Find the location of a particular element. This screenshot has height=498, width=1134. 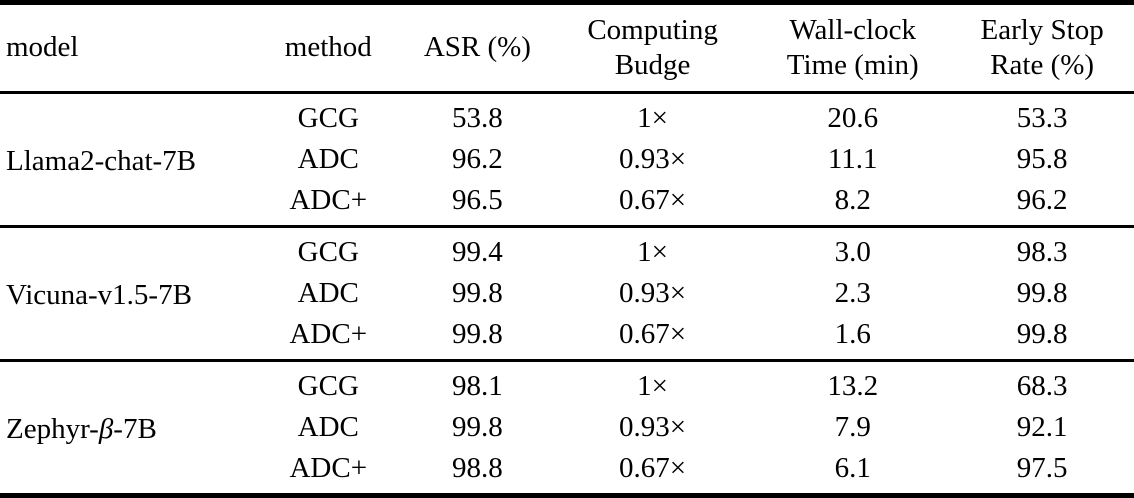

early-stop-cell: 68.3 is located at coordinates (1042, 386).